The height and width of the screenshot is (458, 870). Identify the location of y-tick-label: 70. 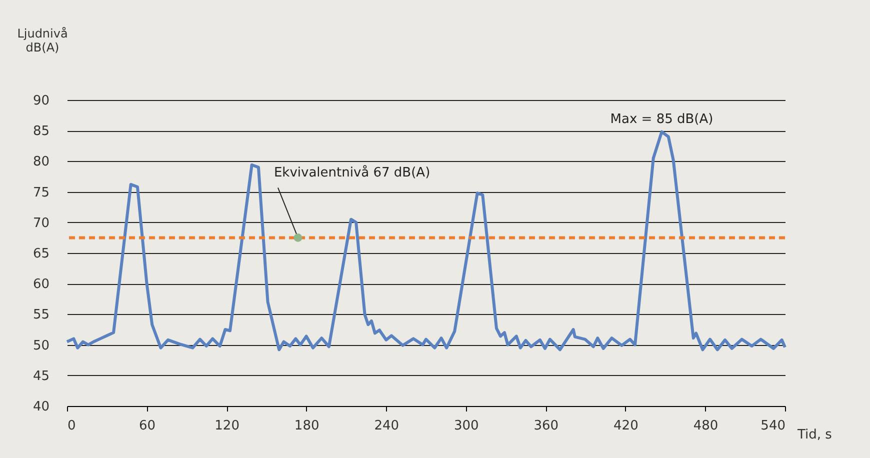
(41, 223).